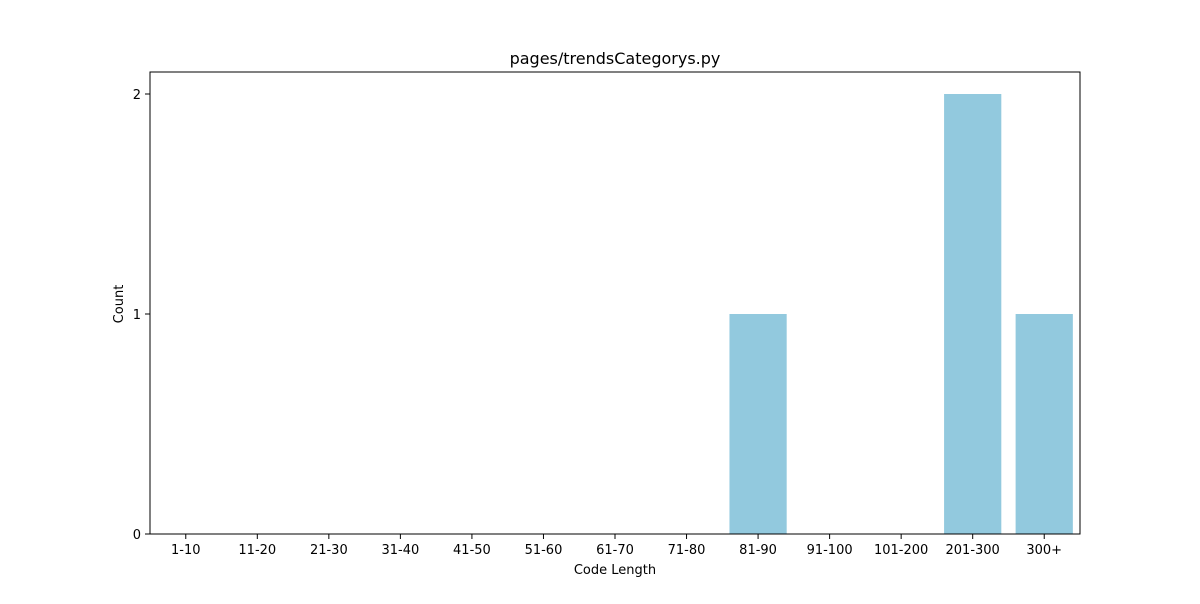 The width and height of the screenshot is (1200, 604). What do you see at coordinates (615, 58) in the screenshot?
I see `chart-title: pages/trendsCategorys.py` at bounding box center [615, 58].